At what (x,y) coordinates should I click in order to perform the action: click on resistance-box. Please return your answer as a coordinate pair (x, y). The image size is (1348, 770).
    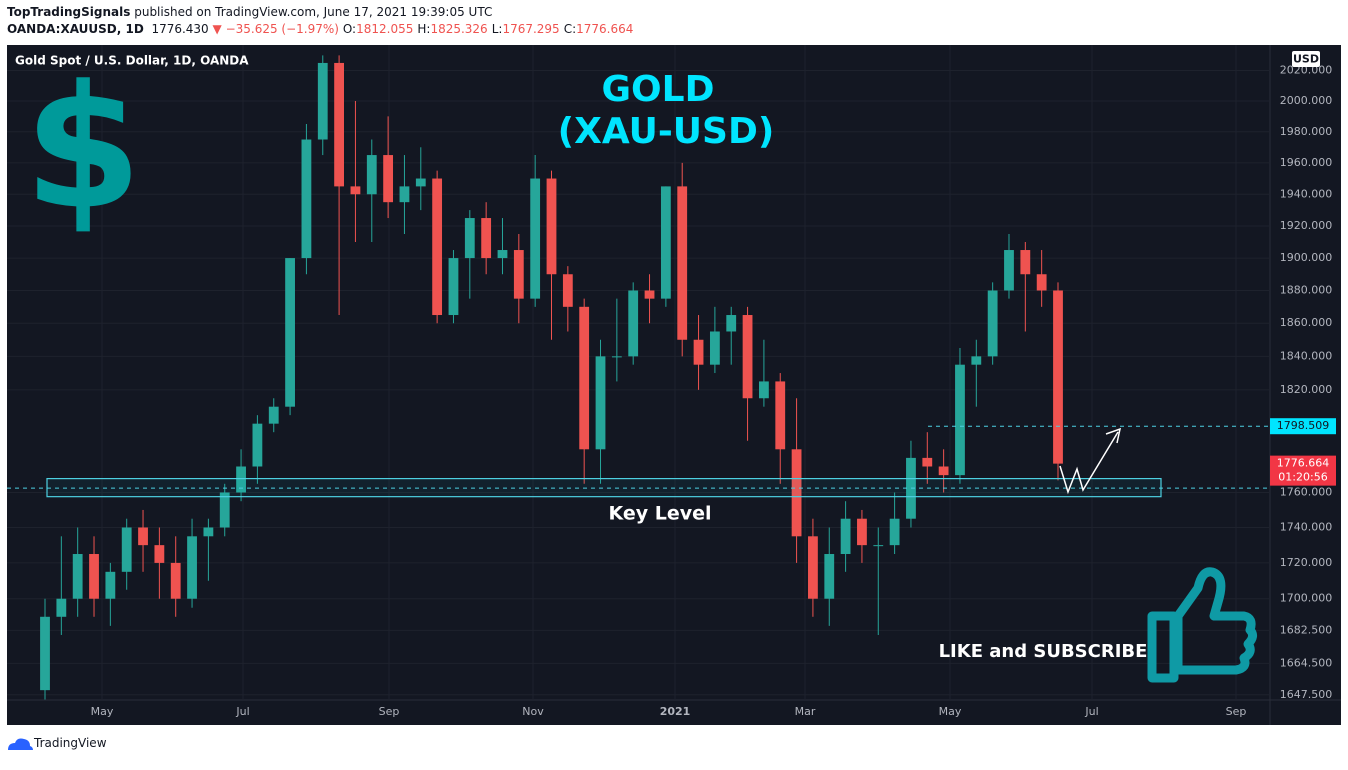
    Looking at the image, I should click on (1303, 426).